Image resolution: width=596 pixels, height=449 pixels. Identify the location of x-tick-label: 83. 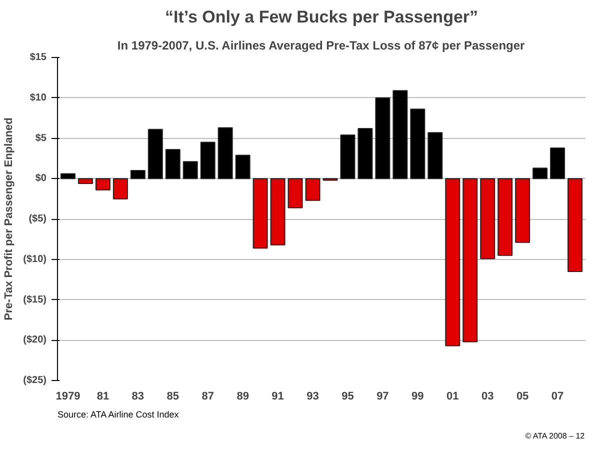
(138, 396).